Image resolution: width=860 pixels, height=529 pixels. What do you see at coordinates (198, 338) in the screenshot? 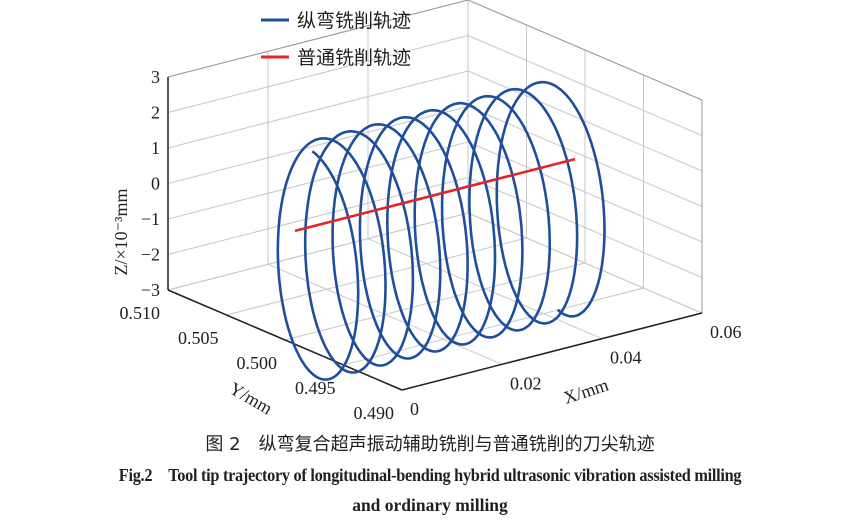
I see `y-tick-label: 0.505` at bounding box center [198, 338].